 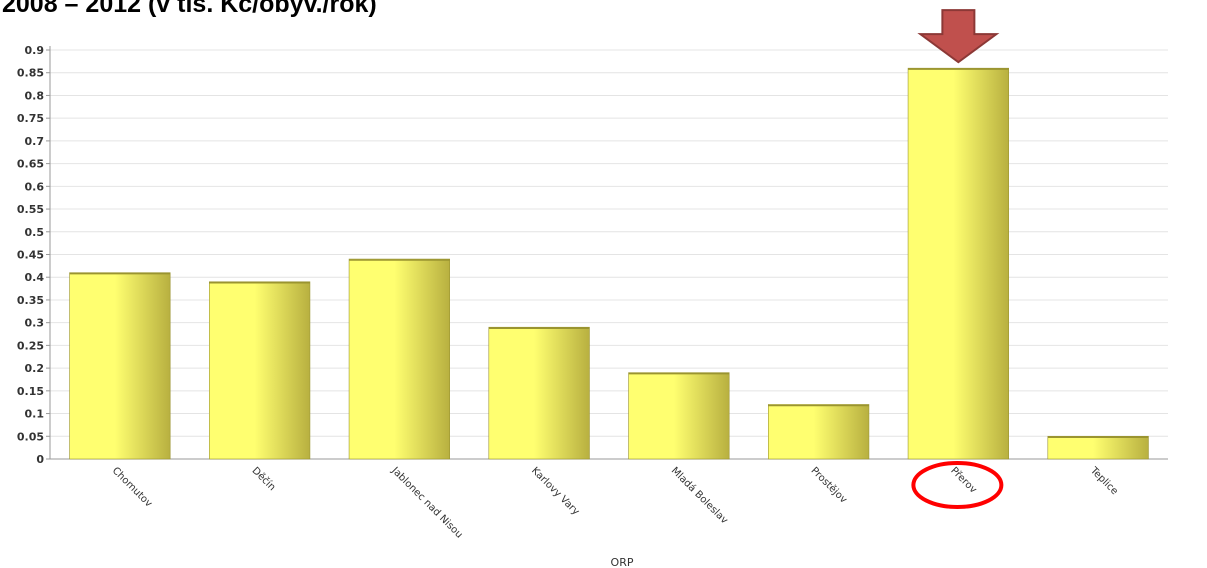 I want to click on bar-mlada-boleslav, so click(x=679, y=416).